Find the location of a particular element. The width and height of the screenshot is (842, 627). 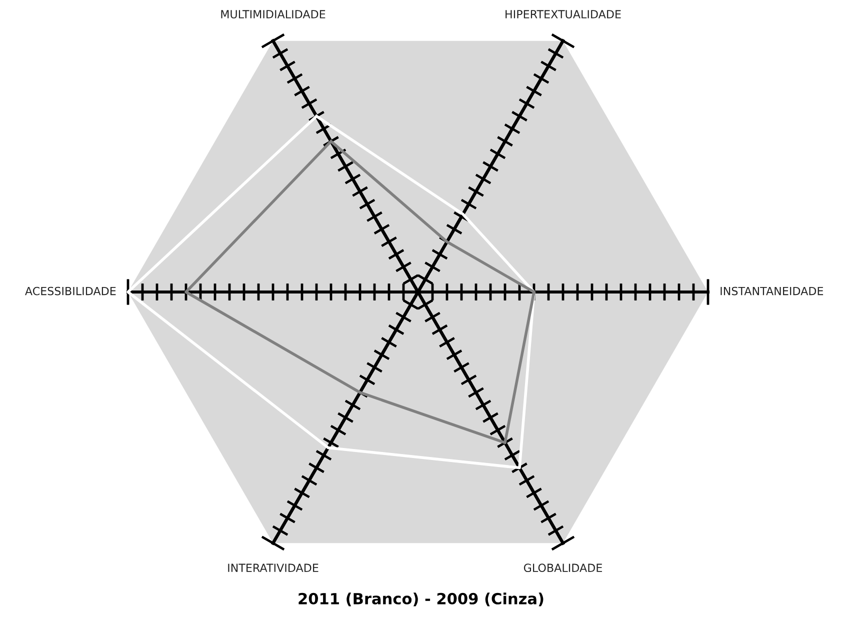

text: 2011 (Branco) - 2009 (Cinza) is located at coordinates (421, 599).